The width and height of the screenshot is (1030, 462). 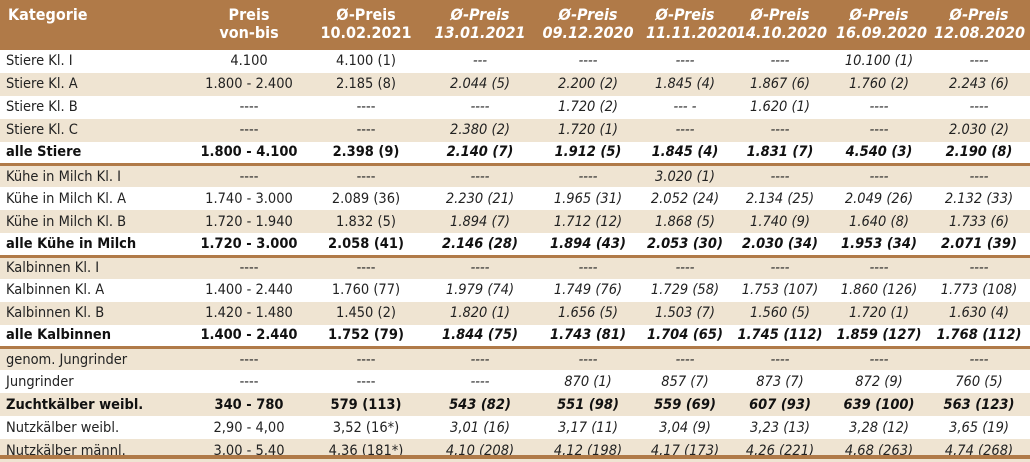 What do you see at coordinates (979, 427) in the screenshot?
I see `table-cell: 3,65 (19)` at bounding box center [979, 427].